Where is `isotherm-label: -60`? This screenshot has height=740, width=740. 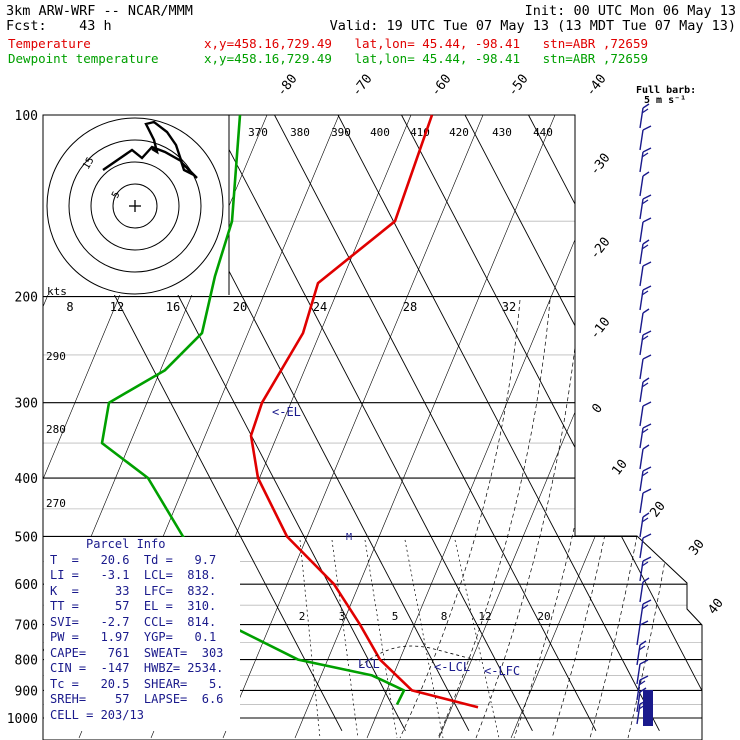 isotherm-label: -60 is located at coordinates (441, 86).